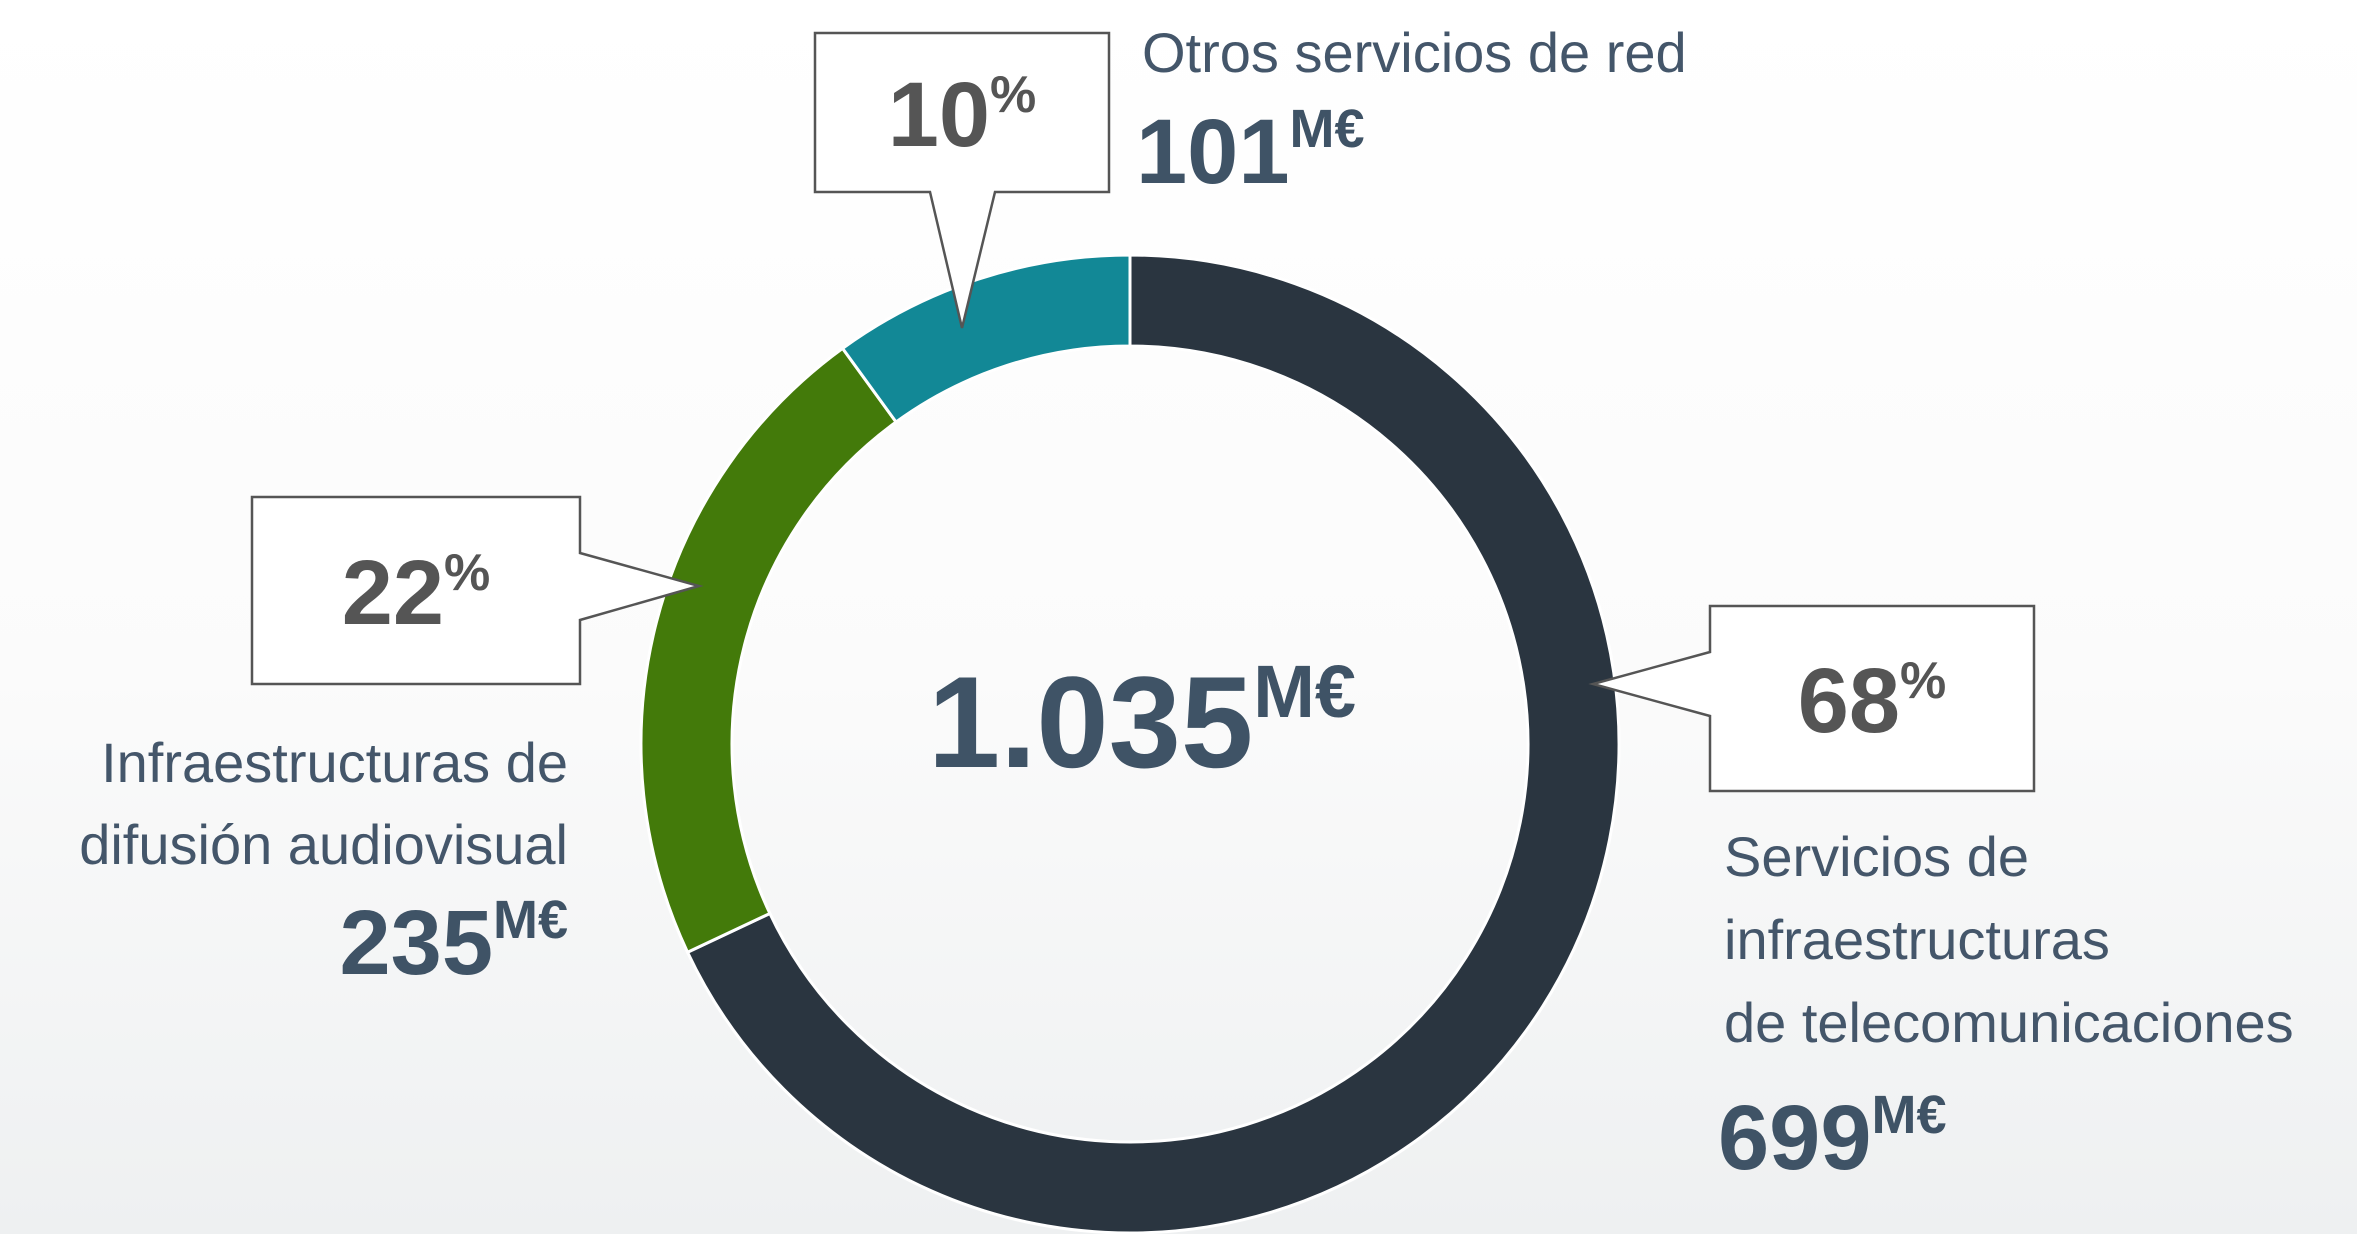 This screenshot has width=2357, height=1234. I want to click on category-label: de telecomunicaciones, so click(2009, 1022).